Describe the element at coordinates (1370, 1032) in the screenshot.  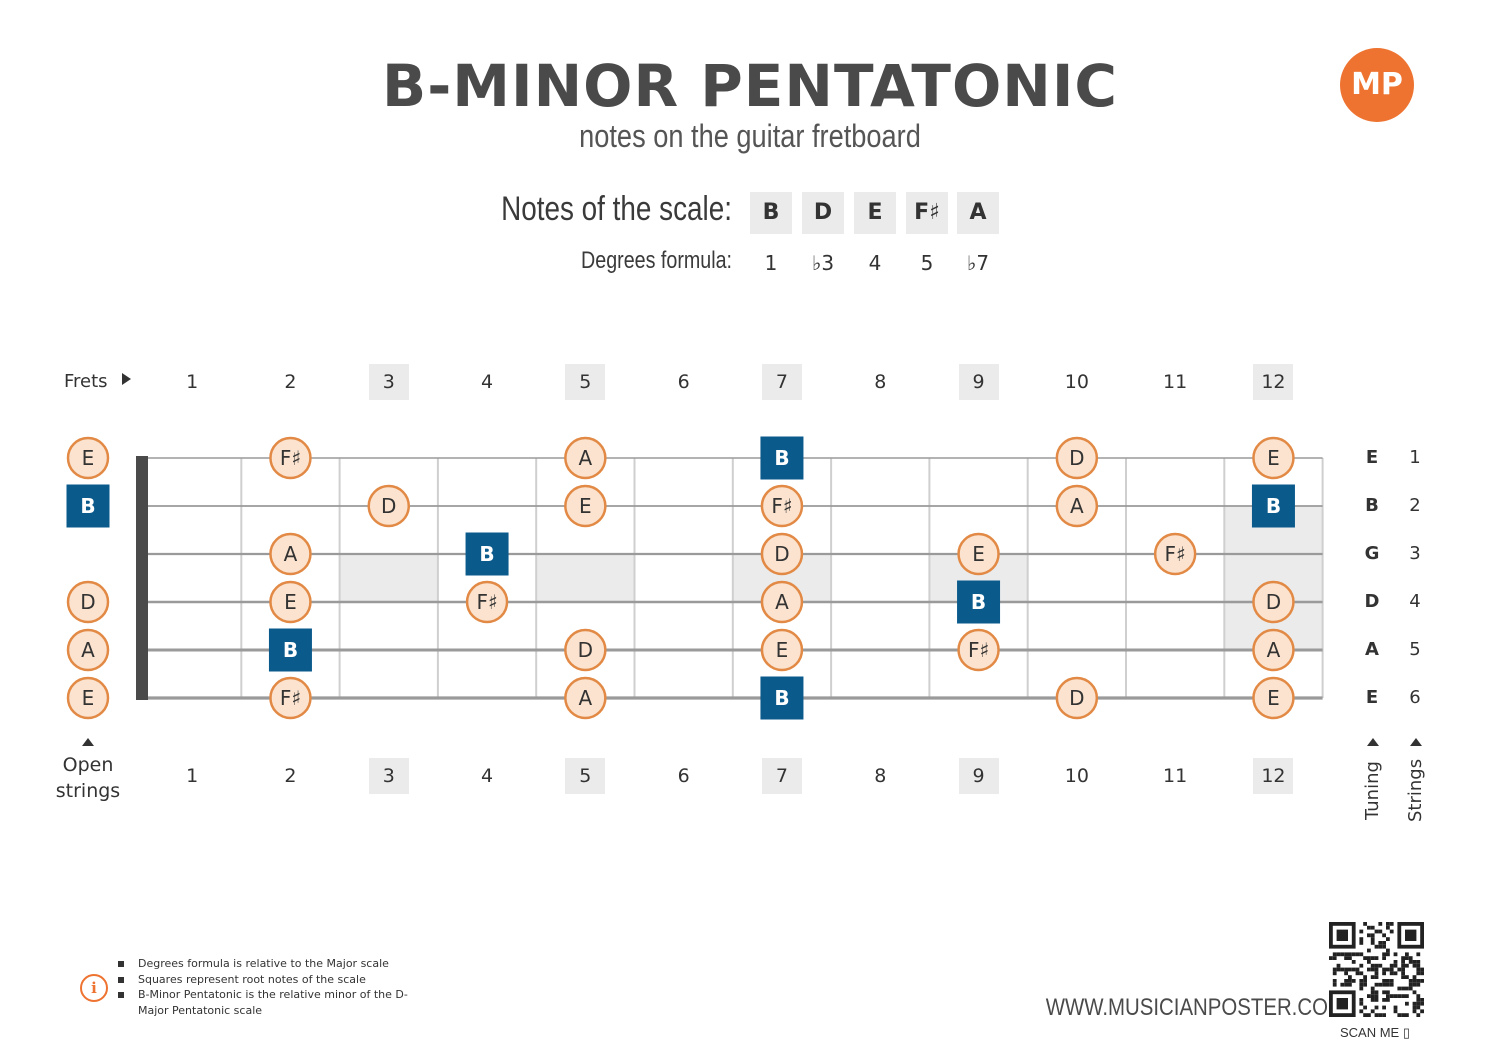
I see `scan-me-text: SCAN ME` at that location.